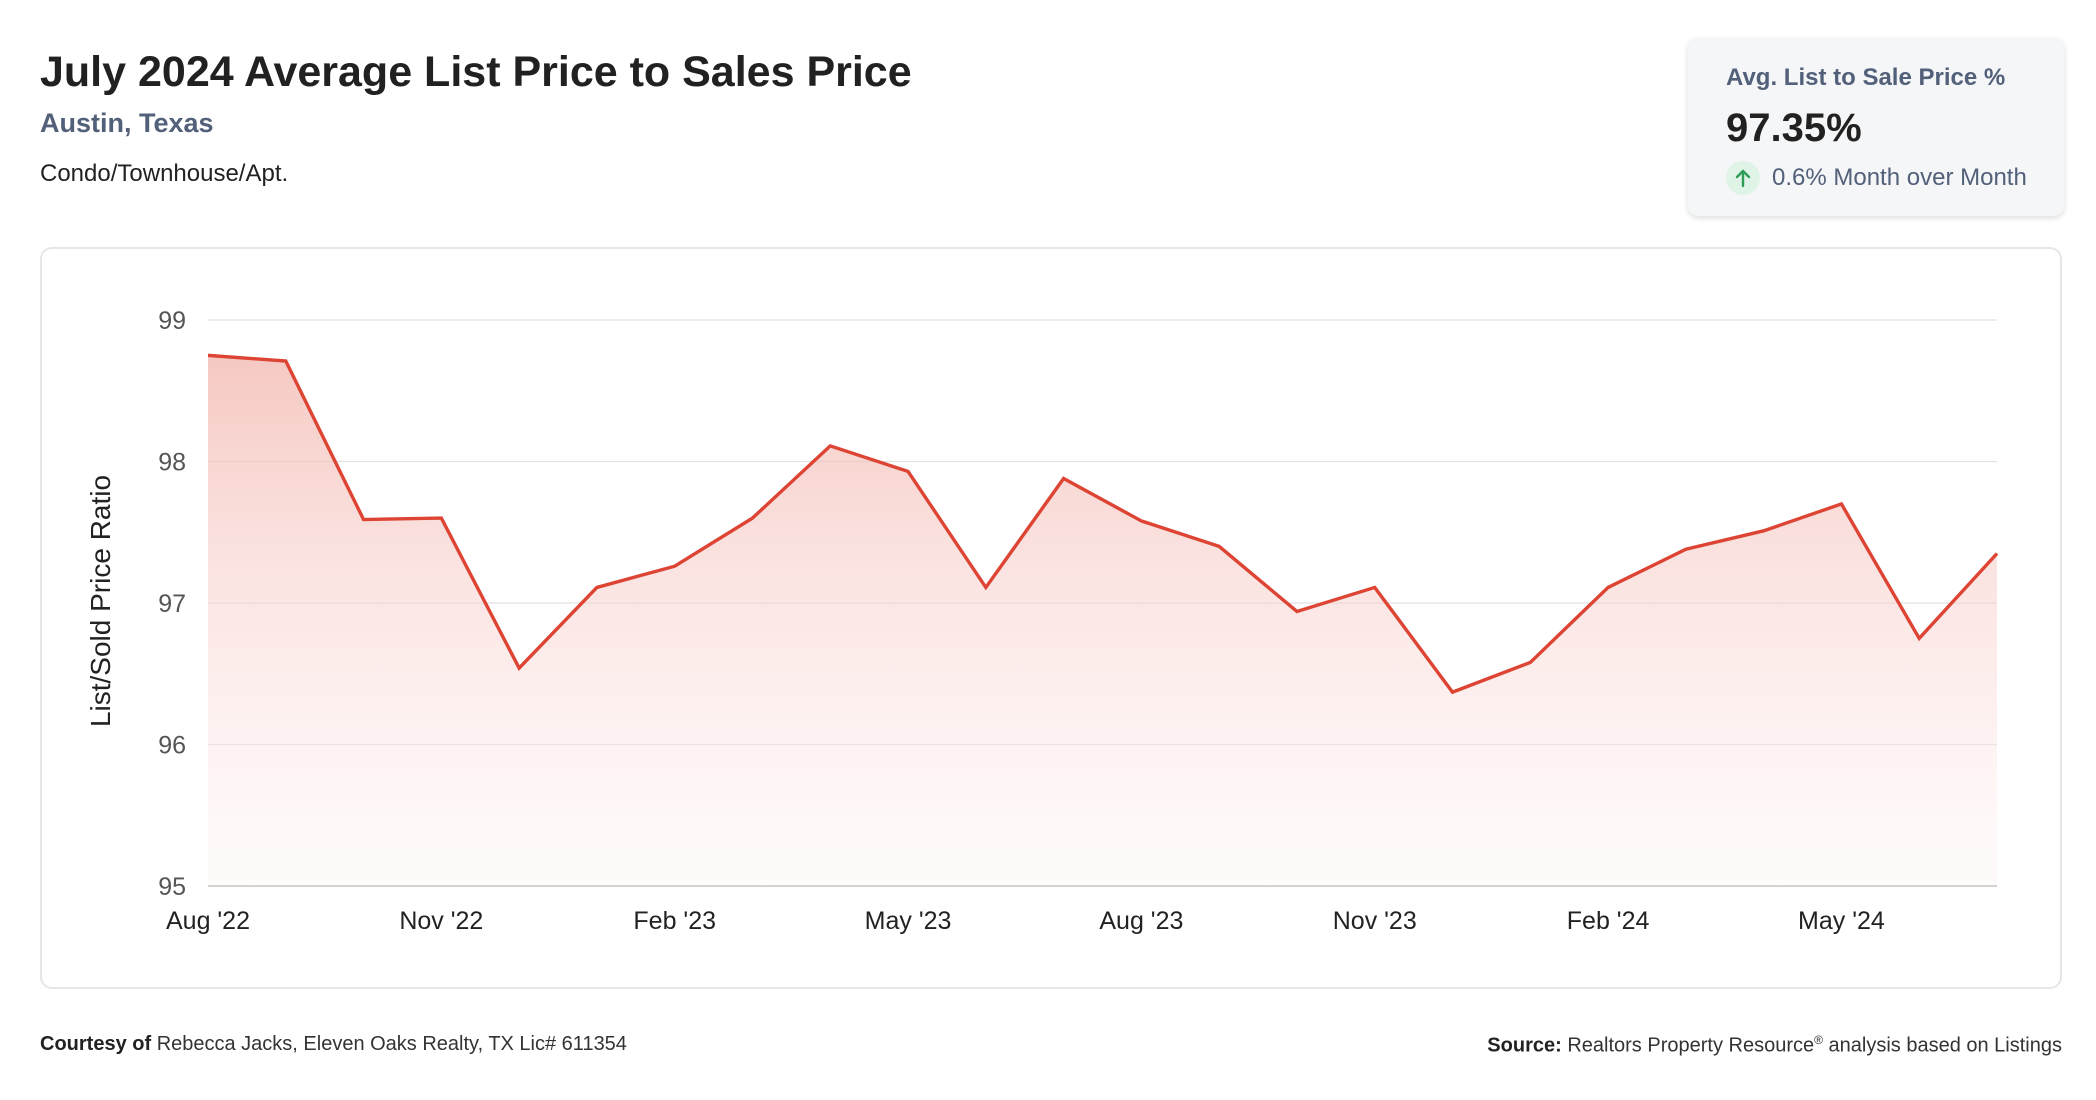  What do you see at coordinates (1794, 128) in the screenshot?
I see `stat-value: 97.35%` at bounding box center [1794, 128].